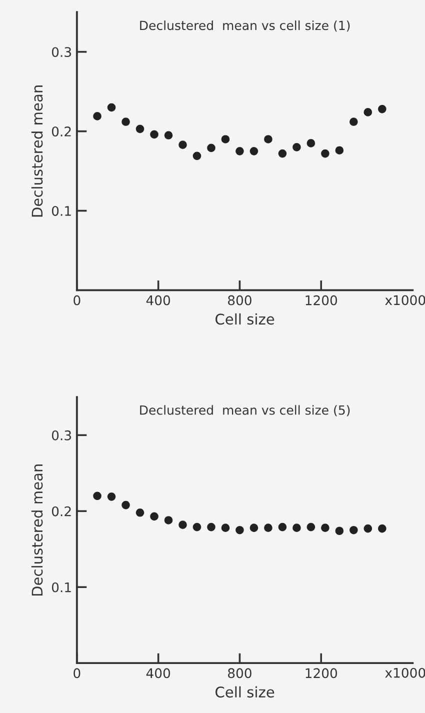 This screenshot has width=425, height=713. I want to click on text: Declustered mean vs cell size (1), so click(245, 26).